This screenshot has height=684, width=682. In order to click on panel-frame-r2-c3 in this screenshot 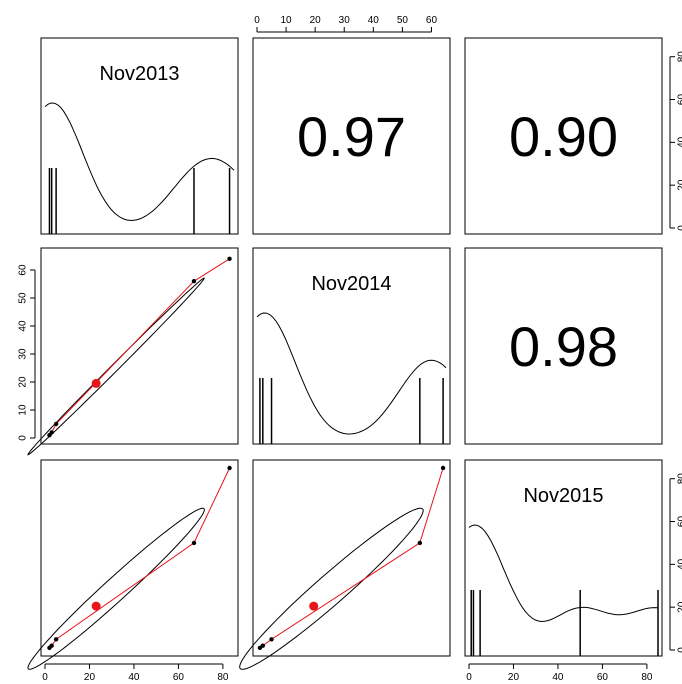, I will do `click(563, 346)`.